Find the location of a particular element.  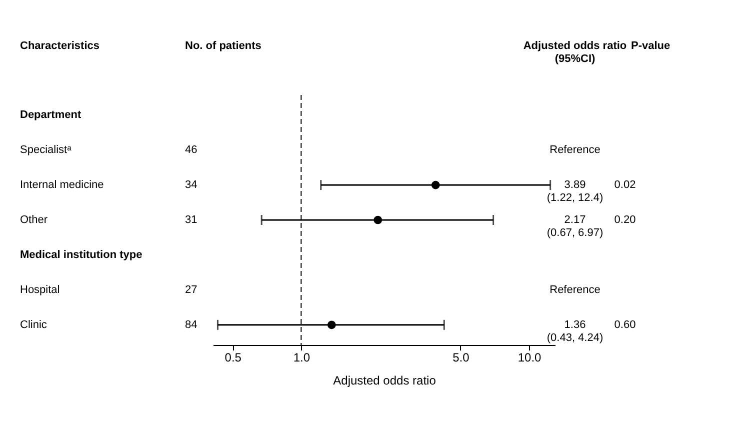

x-tick-label: 1.0 is located at coordinates (301, 357).